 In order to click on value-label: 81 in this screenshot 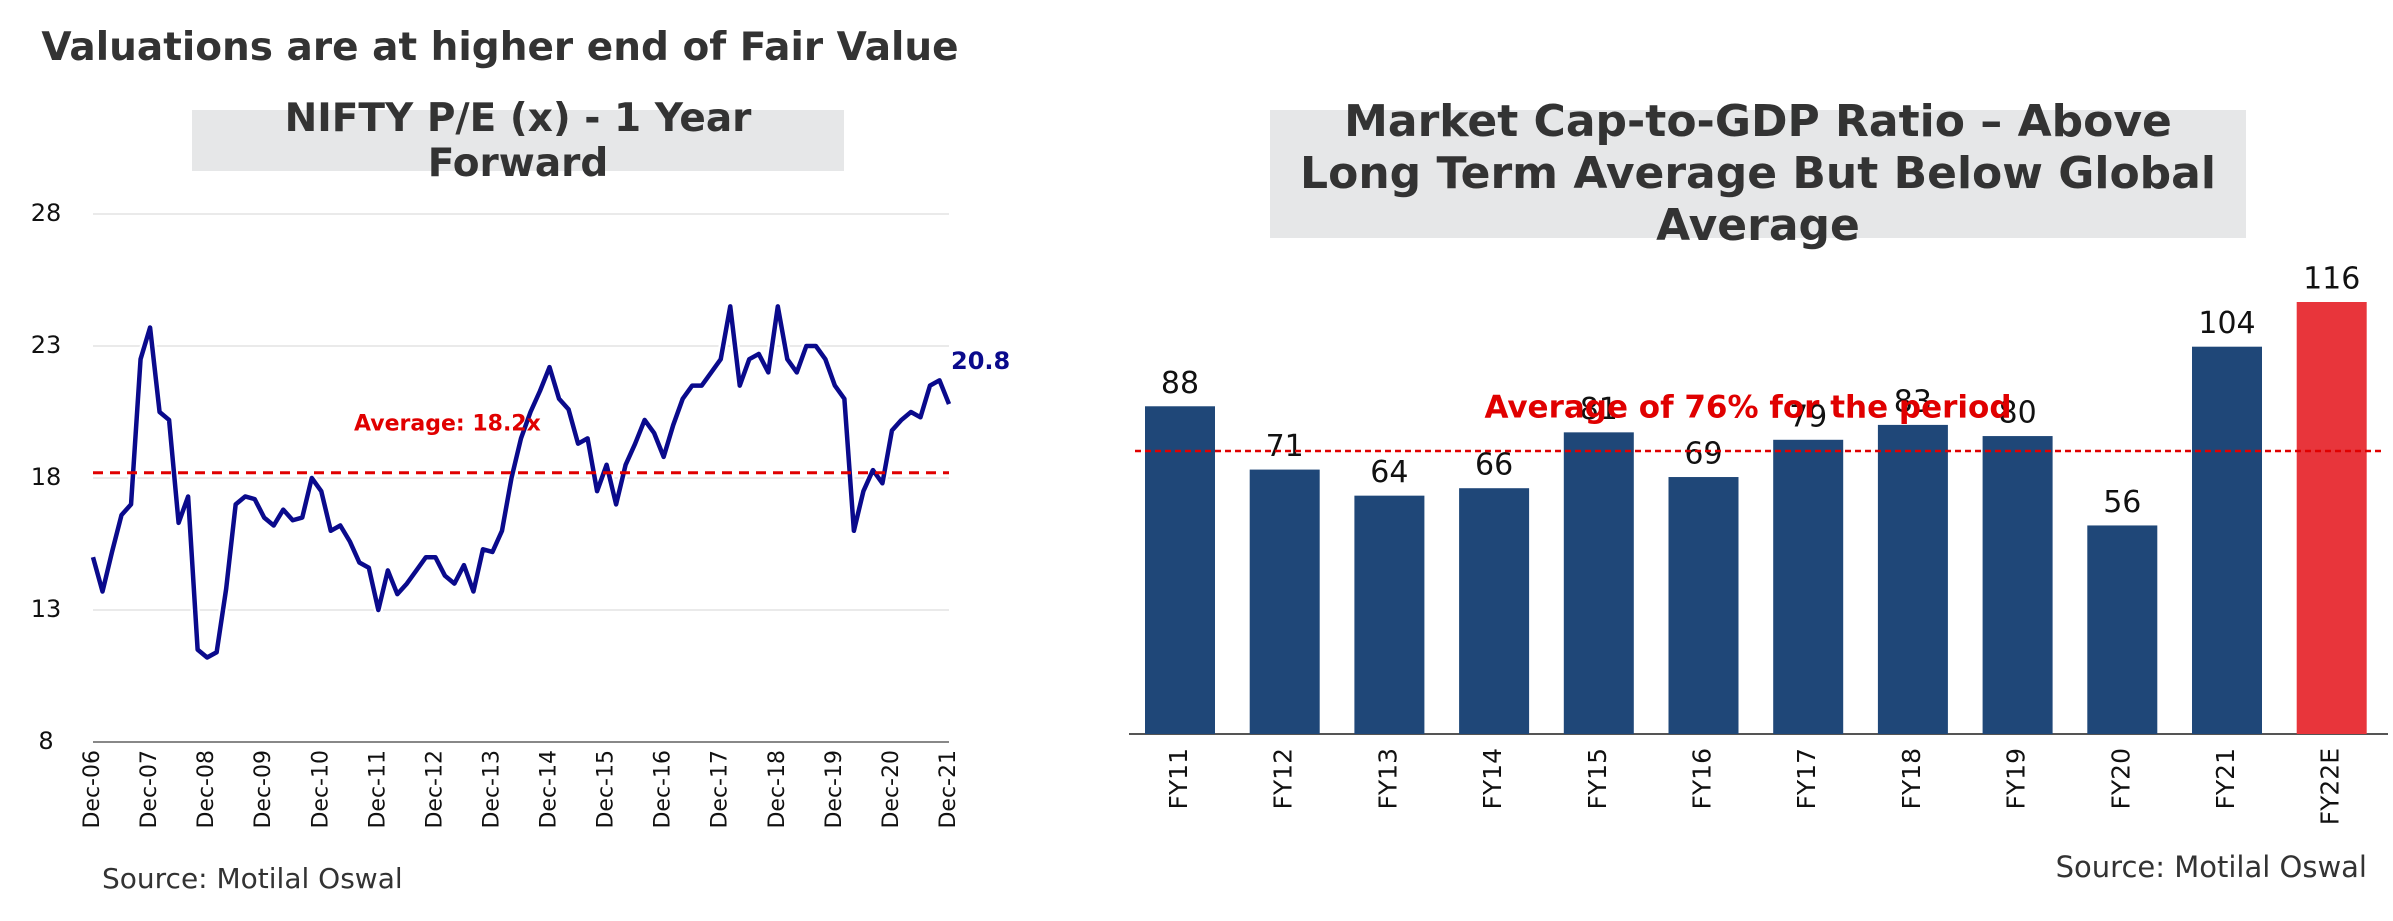, I will do `click(1599, 409)`.